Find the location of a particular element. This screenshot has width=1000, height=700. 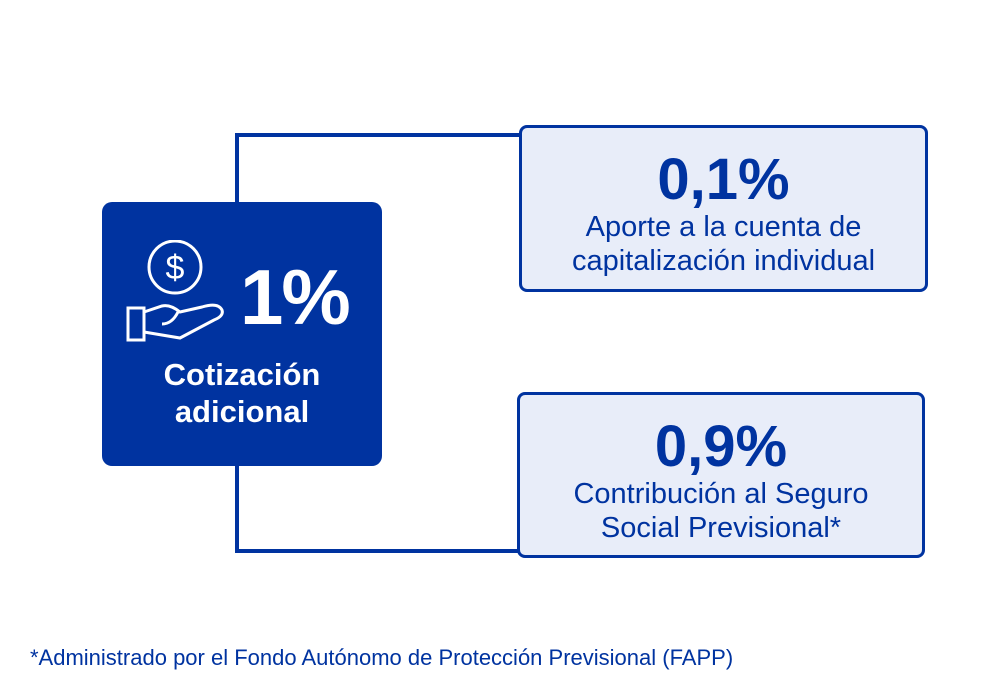

card-percent: 0,1% is located at coordinates (723, 179).